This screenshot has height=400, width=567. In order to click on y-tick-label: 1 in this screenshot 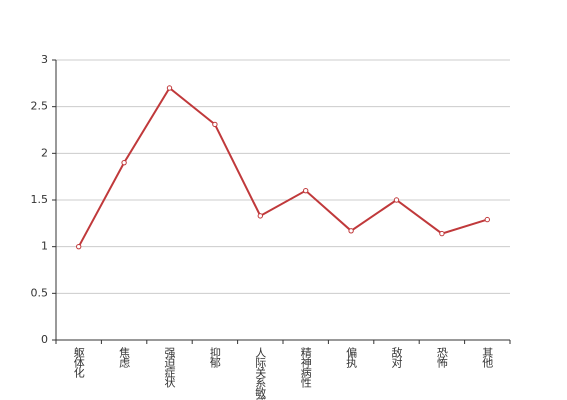, I will do `click(44, 246)`.